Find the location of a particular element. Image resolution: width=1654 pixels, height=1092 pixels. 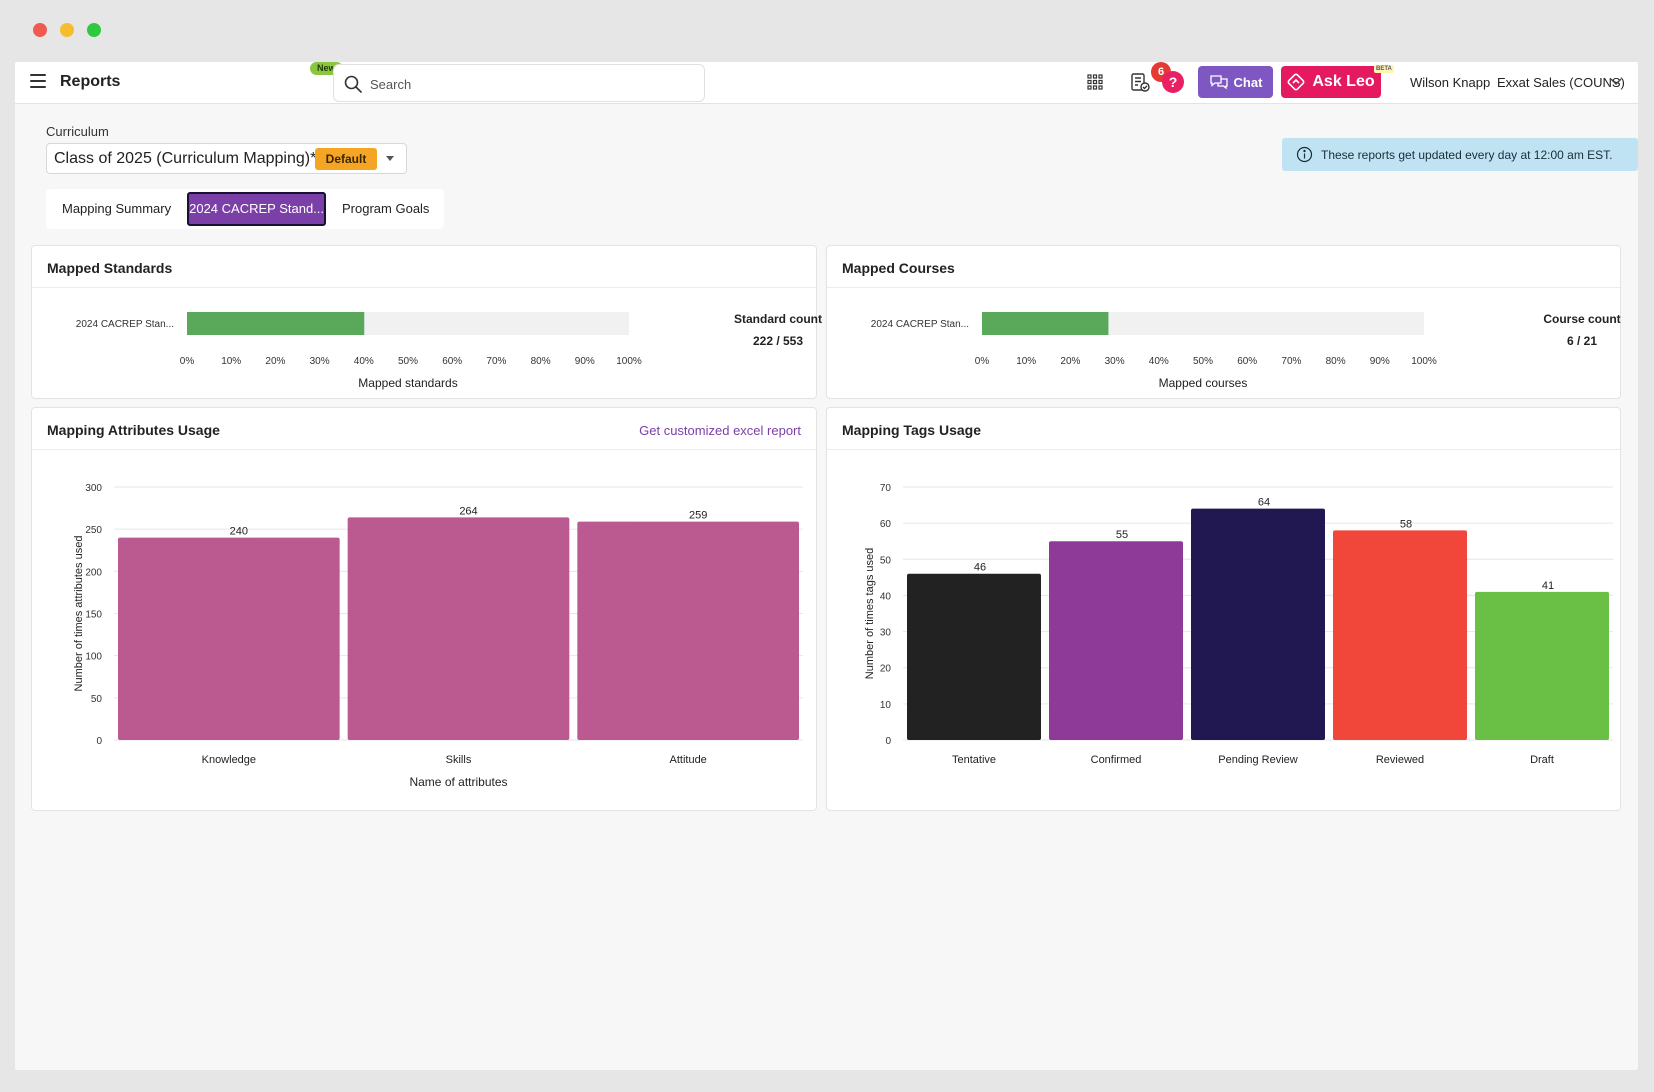

search-input is located at coordinates (530, 84).